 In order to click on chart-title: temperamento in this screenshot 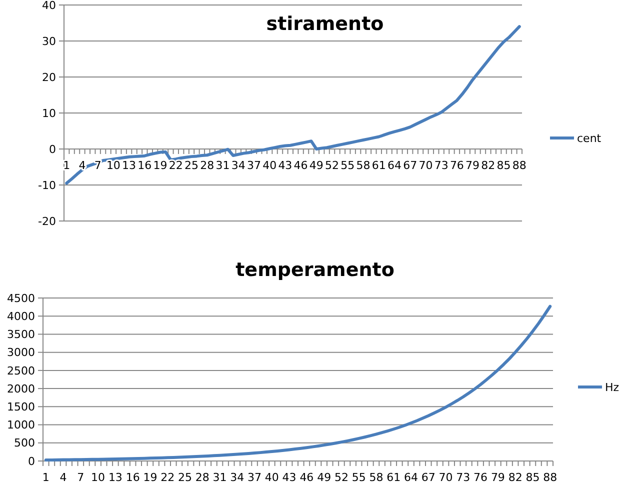, I will do `click(315, 270)`.